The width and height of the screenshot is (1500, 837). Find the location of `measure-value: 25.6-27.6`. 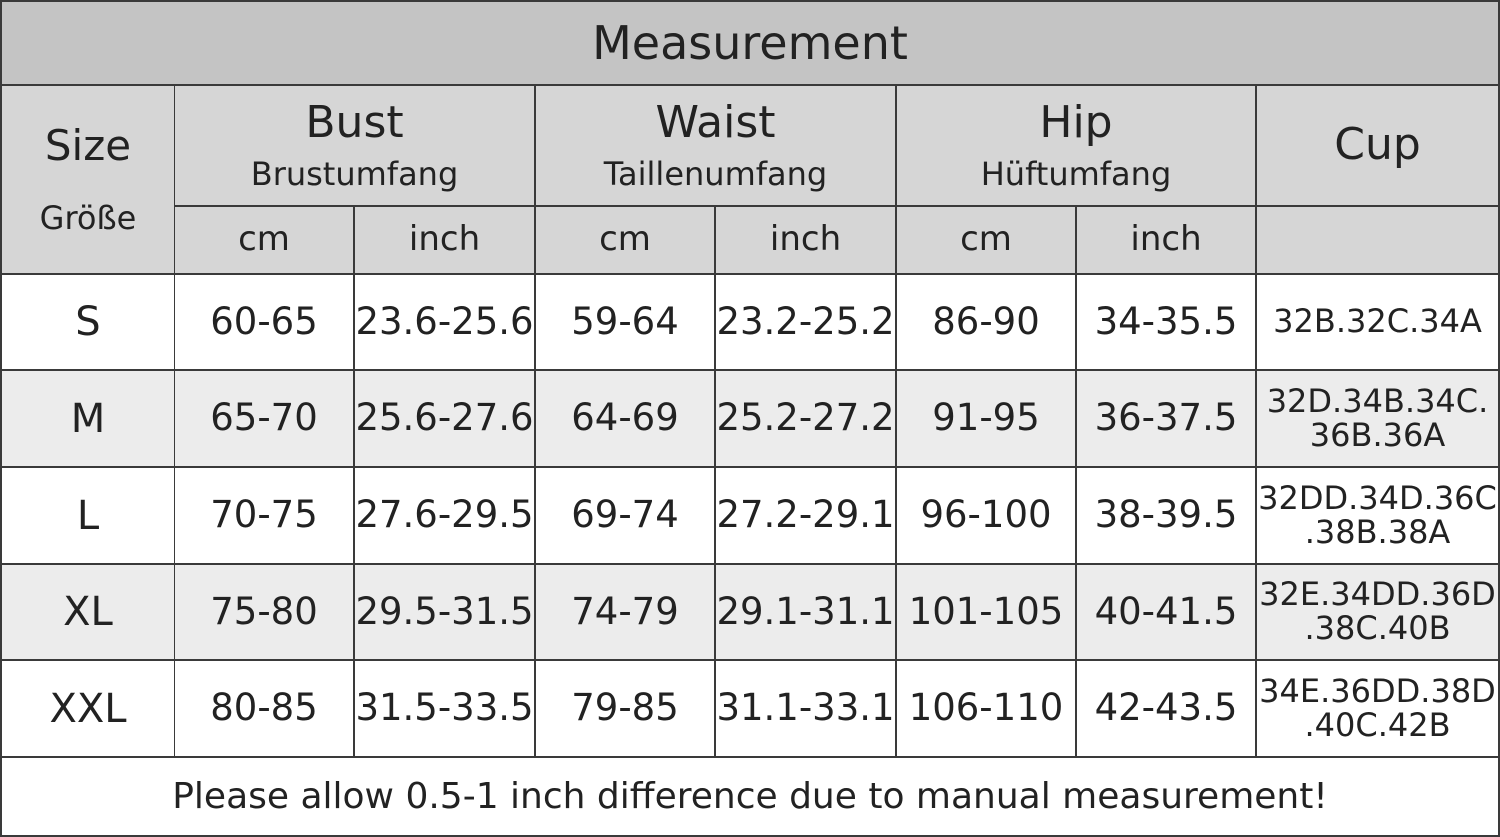

measure-value: 25.6-27.6 is located at coordinates (444, 418).